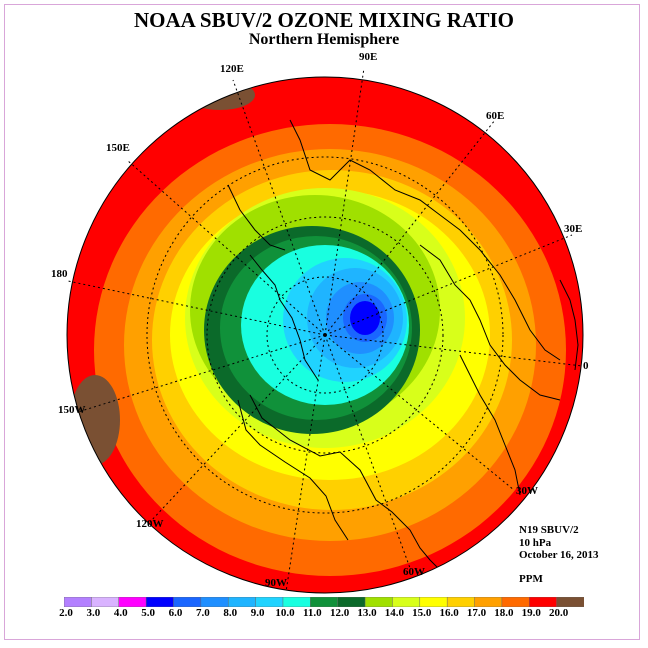 The height and width of the screenshot is (648, 648). Describe the element at coordinates (535, 543) in the screenshot. I see `pressure-level: 10 hPa` at that location.